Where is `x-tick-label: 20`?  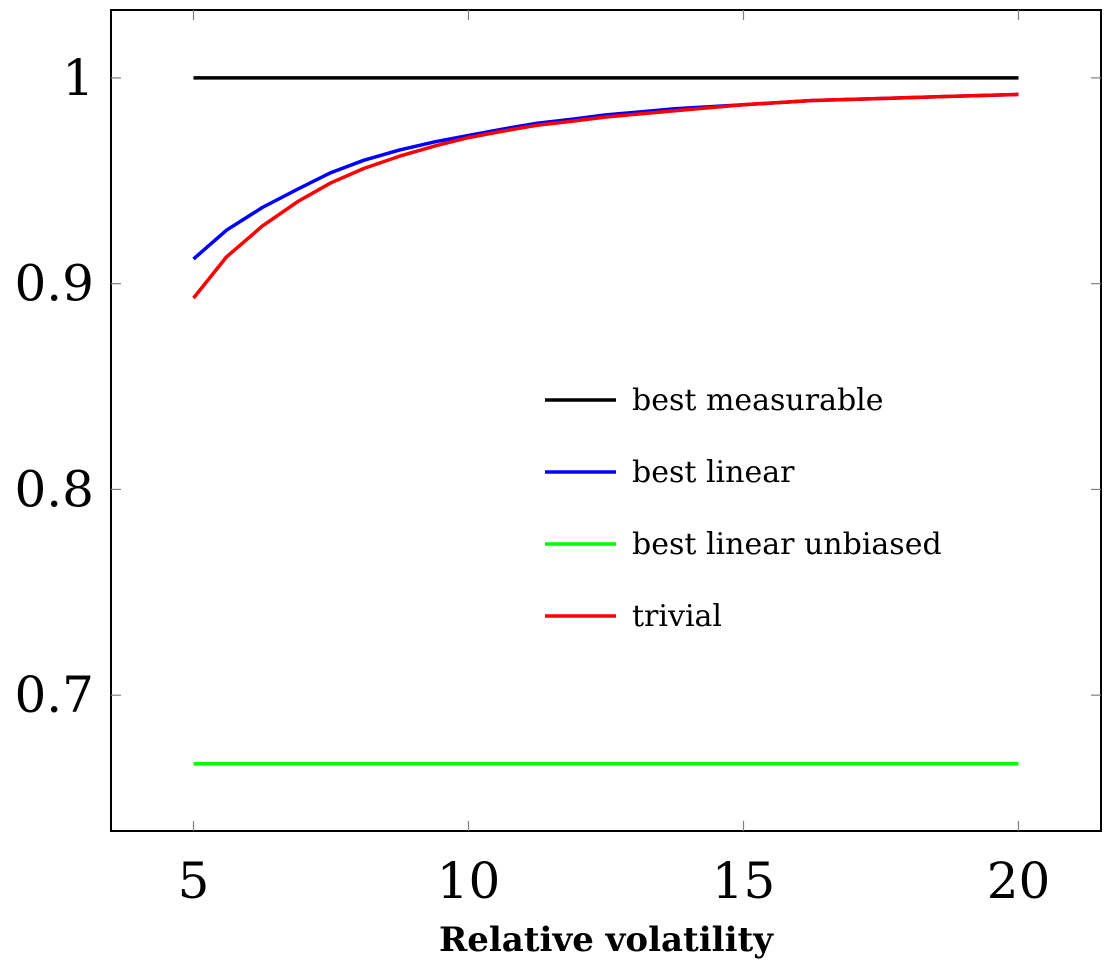 x-tick-label: 20 is located at coordinates (1019, 881).